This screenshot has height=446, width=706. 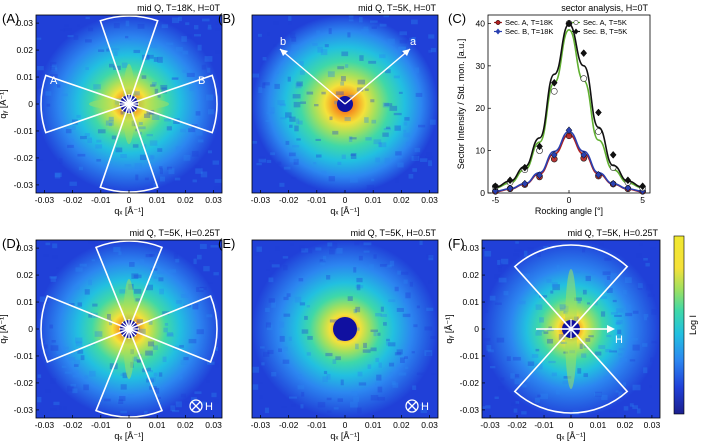 I want to click on y-tick-label: -0.03, so click(x=24, y=185).